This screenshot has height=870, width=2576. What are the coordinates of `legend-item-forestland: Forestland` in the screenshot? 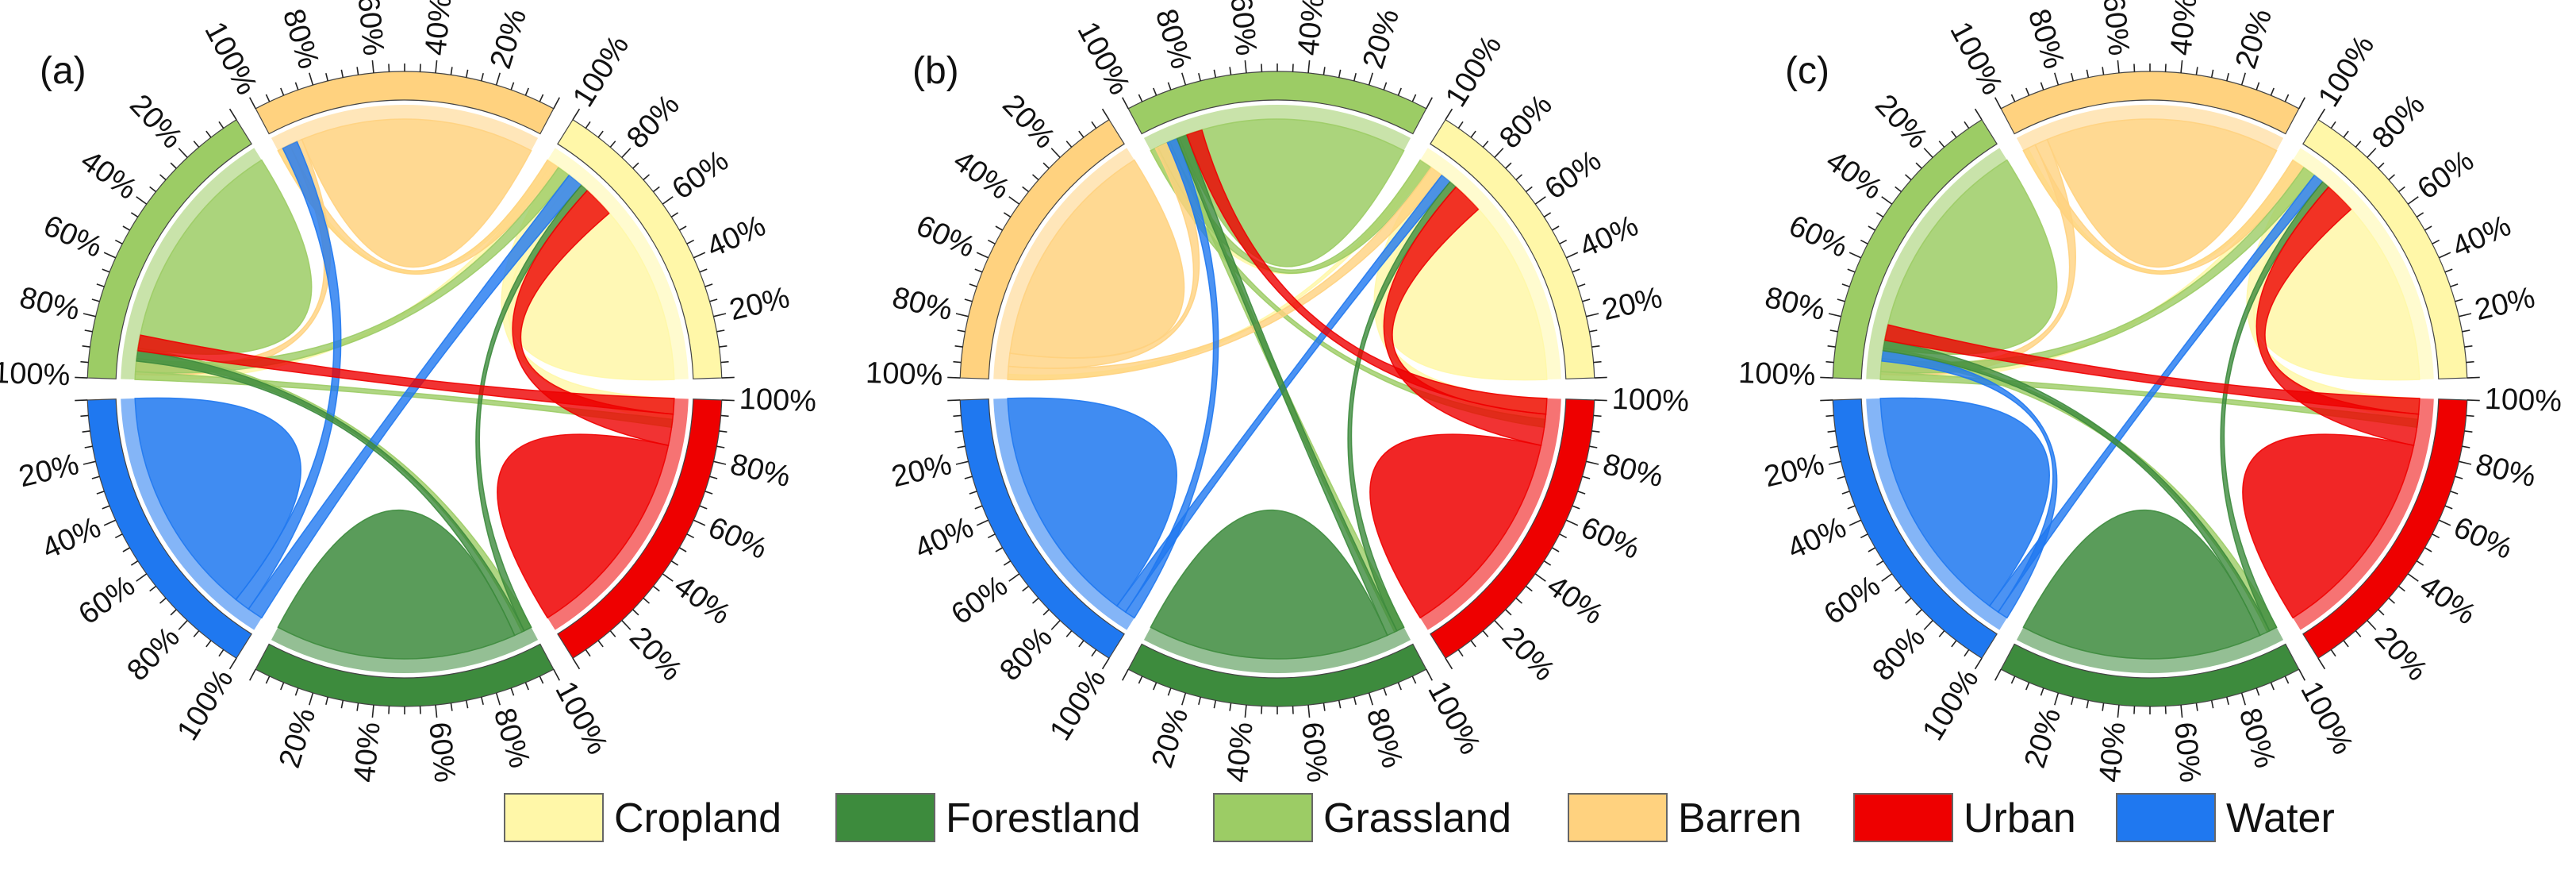 It's located at (988, 817).